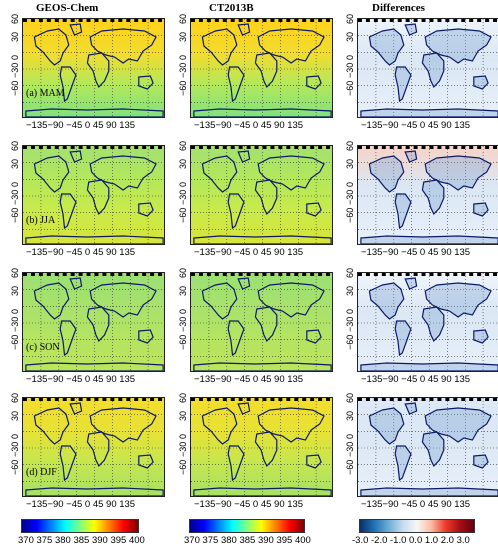 Image resolution: width=498 pixels, height=550 pixels. What do you see at coordinates (247, 540) in the screenshot?
I see `colorbar-ticks-2: 370 375 380 385 390 395 400` at bounding box center [247, 540].